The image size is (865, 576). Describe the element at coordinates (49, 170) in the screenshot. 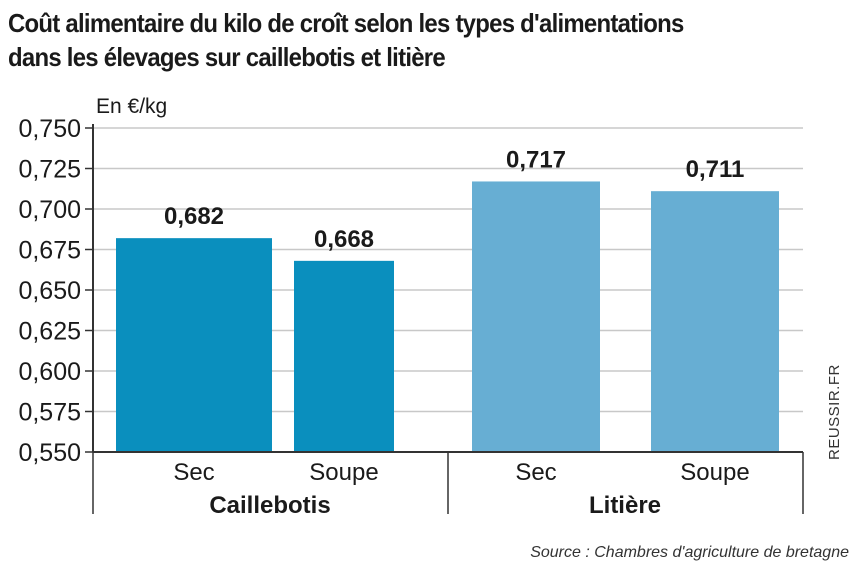

I see `y-tick-label: 0,725` at that location.